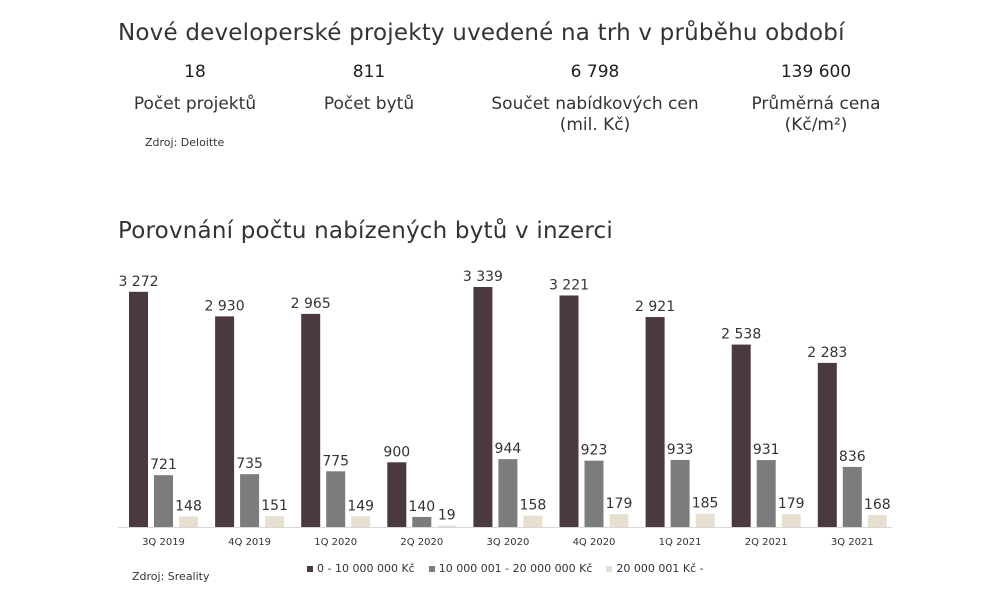 This screenshot has height=596, width=1000. What do you see at coordinates (705, 504) in the screenshot?
I see `data-label-s3-6: 185` at bounding box center [705, 504].